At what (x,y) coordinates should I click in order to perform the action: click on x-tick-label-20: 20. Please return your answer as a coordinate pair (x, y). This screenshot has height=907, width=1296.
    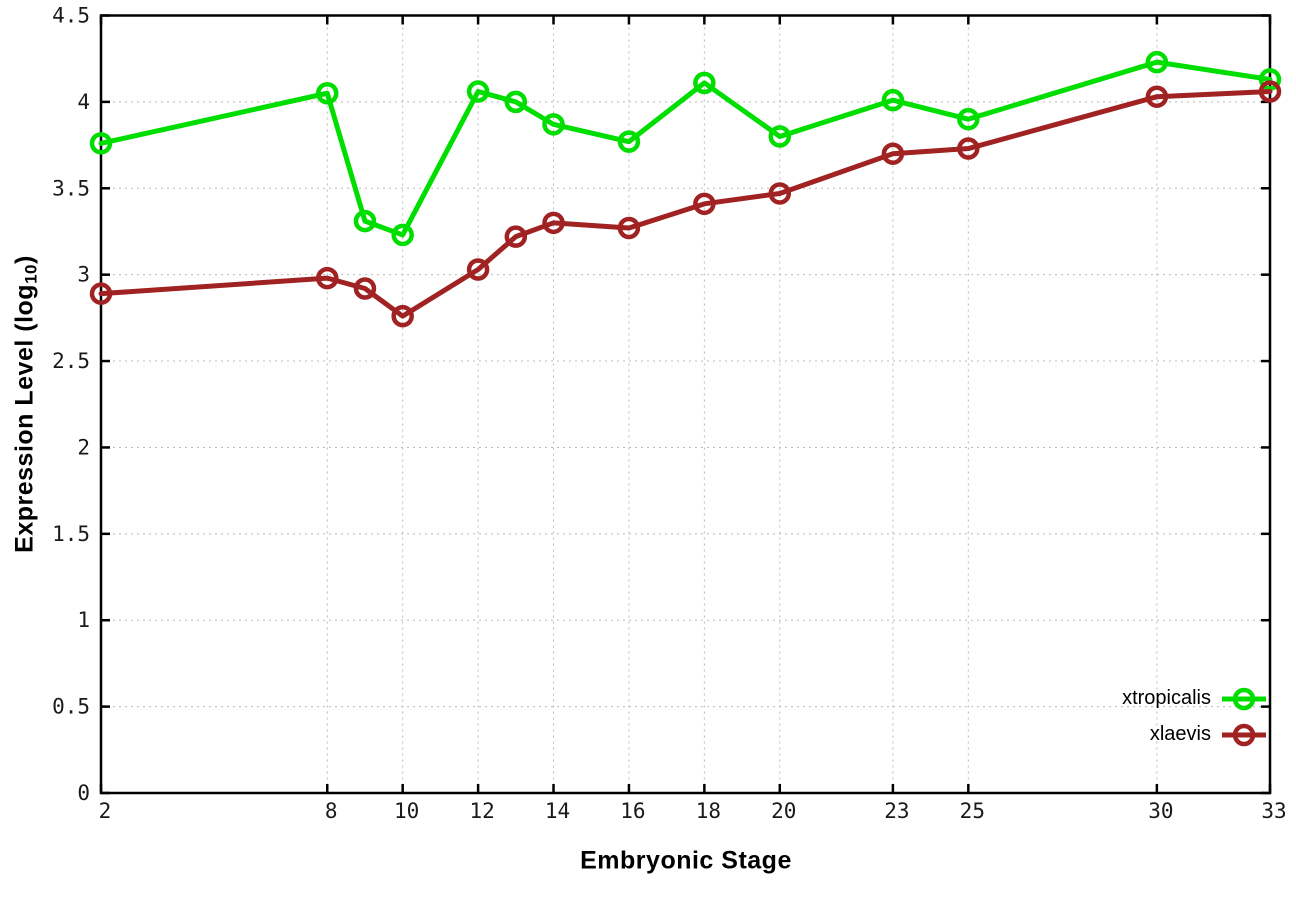
    Looking at the image, I should click on (783, 811).